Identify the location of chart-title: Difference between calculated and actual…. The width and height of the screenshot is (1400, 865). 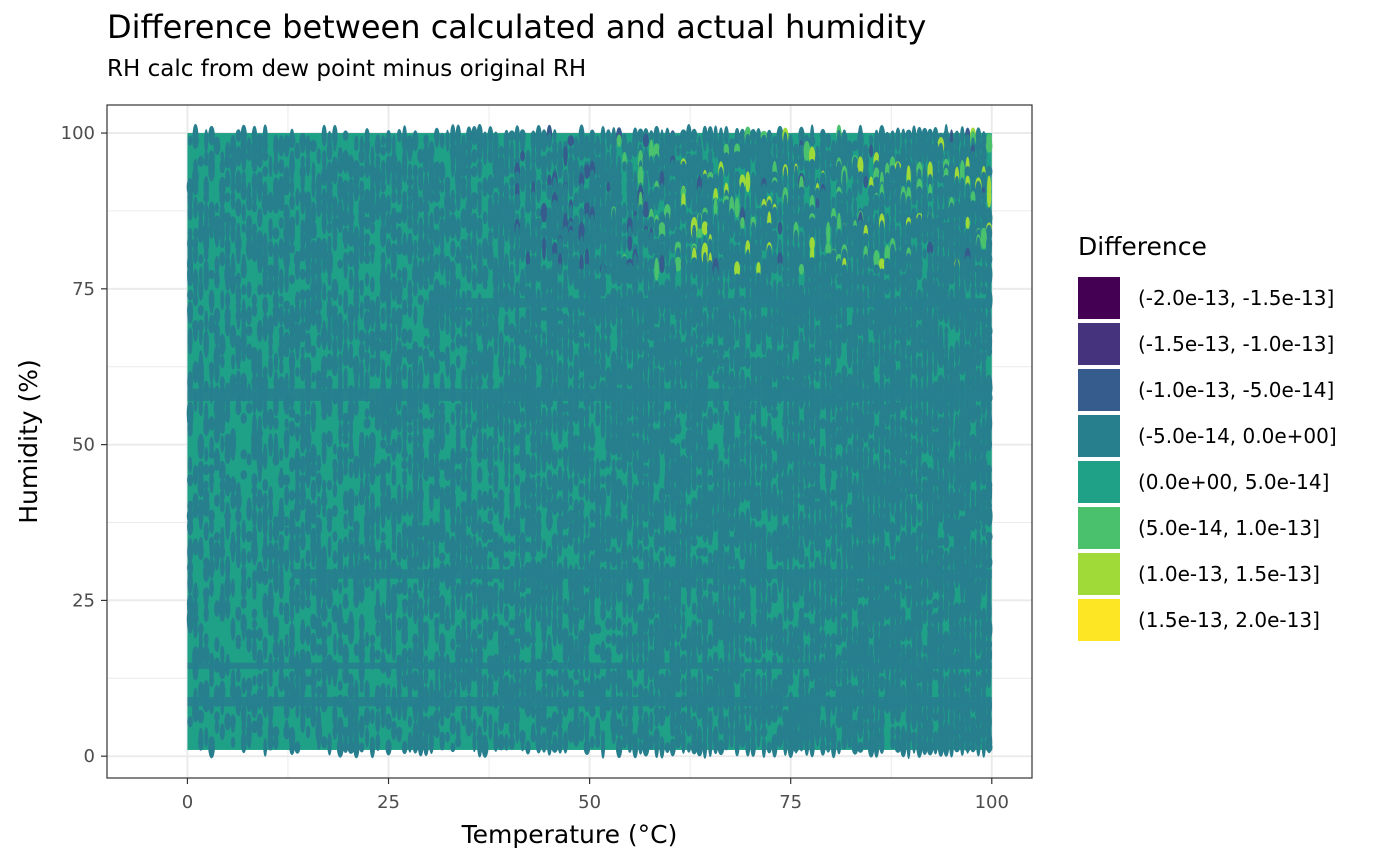
(517, 27).